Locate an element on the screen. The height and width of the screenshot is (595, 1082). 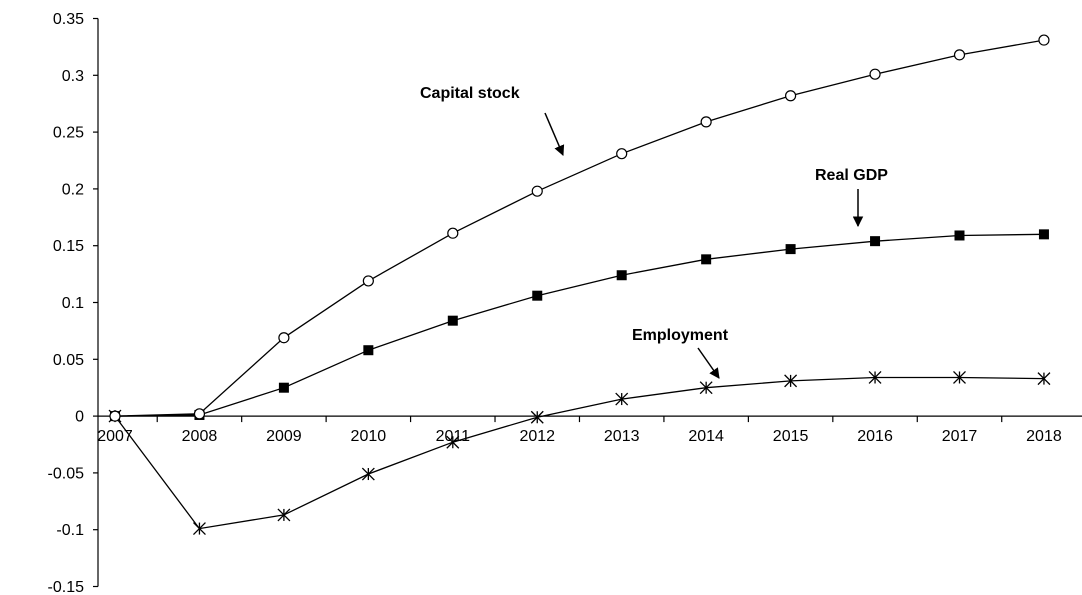
x-tick-label: 2013 is located at coordinates (622, 436).